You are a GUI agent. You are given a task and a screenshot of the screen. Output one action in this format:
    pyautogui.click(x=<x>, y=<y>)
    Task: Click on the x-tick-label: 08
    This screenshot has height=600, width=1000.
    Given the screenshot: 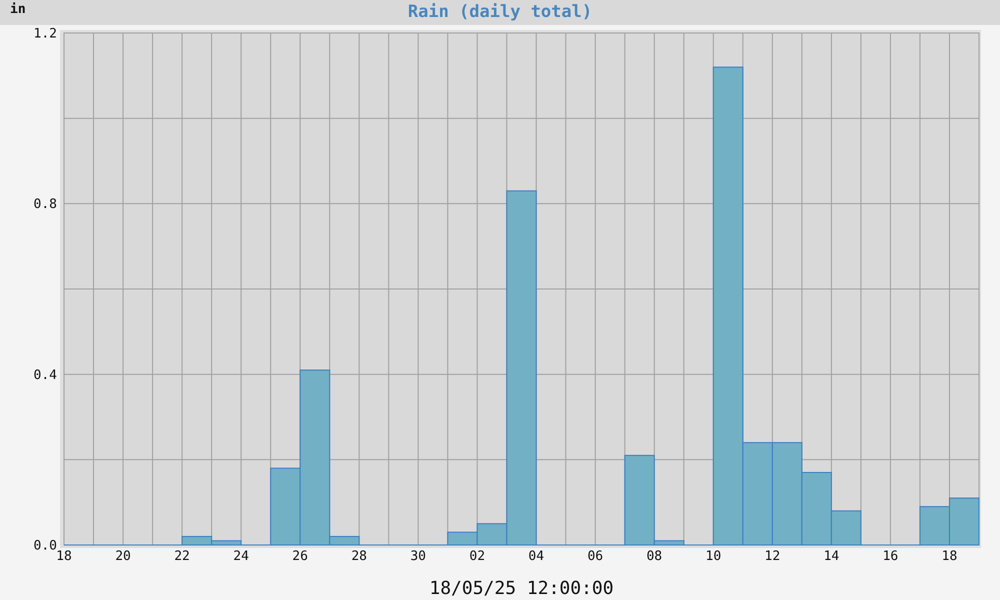 What is the action you would take?
    pyautogui.click(x=654, y=556)
    